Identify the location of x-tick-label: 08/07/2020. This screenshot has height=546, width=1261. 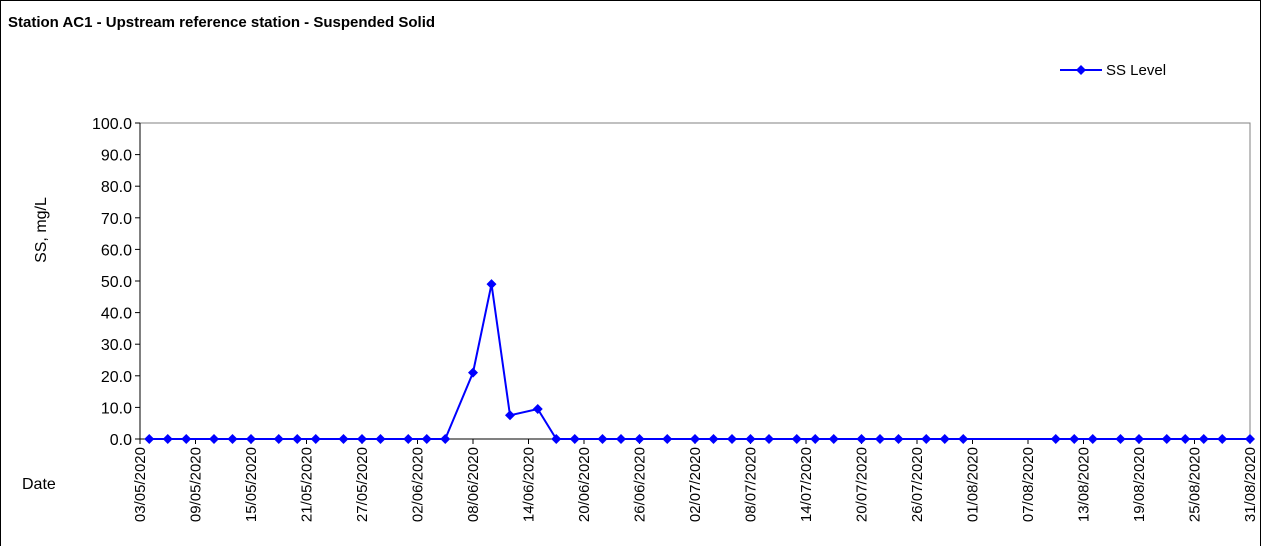
(751, 484).